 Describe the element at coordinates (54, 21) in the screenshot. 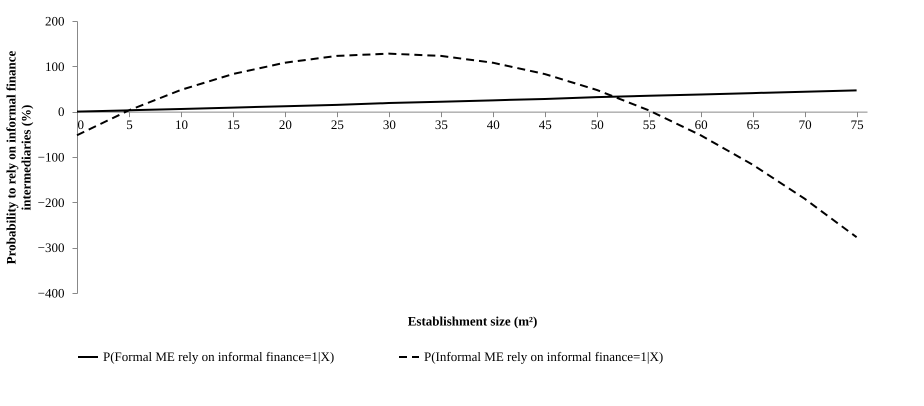

I see `y-tick-label: 200` at that location.